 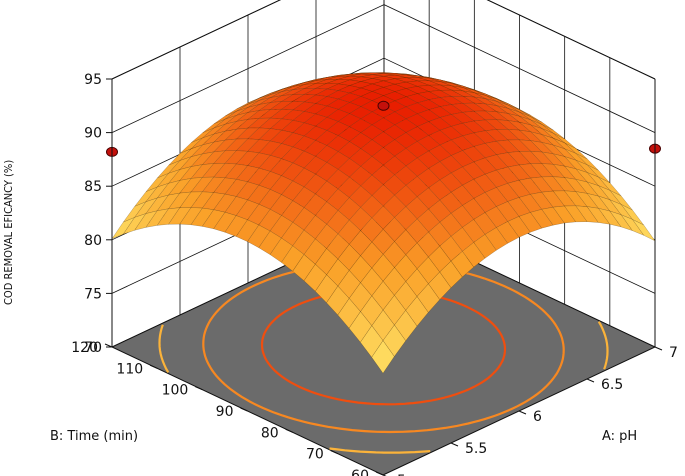 What do you see at coordinates (94, 436) in the screenshot?
I see `y-axis-title: B: Time (min)` at bounding box center [94, 436].